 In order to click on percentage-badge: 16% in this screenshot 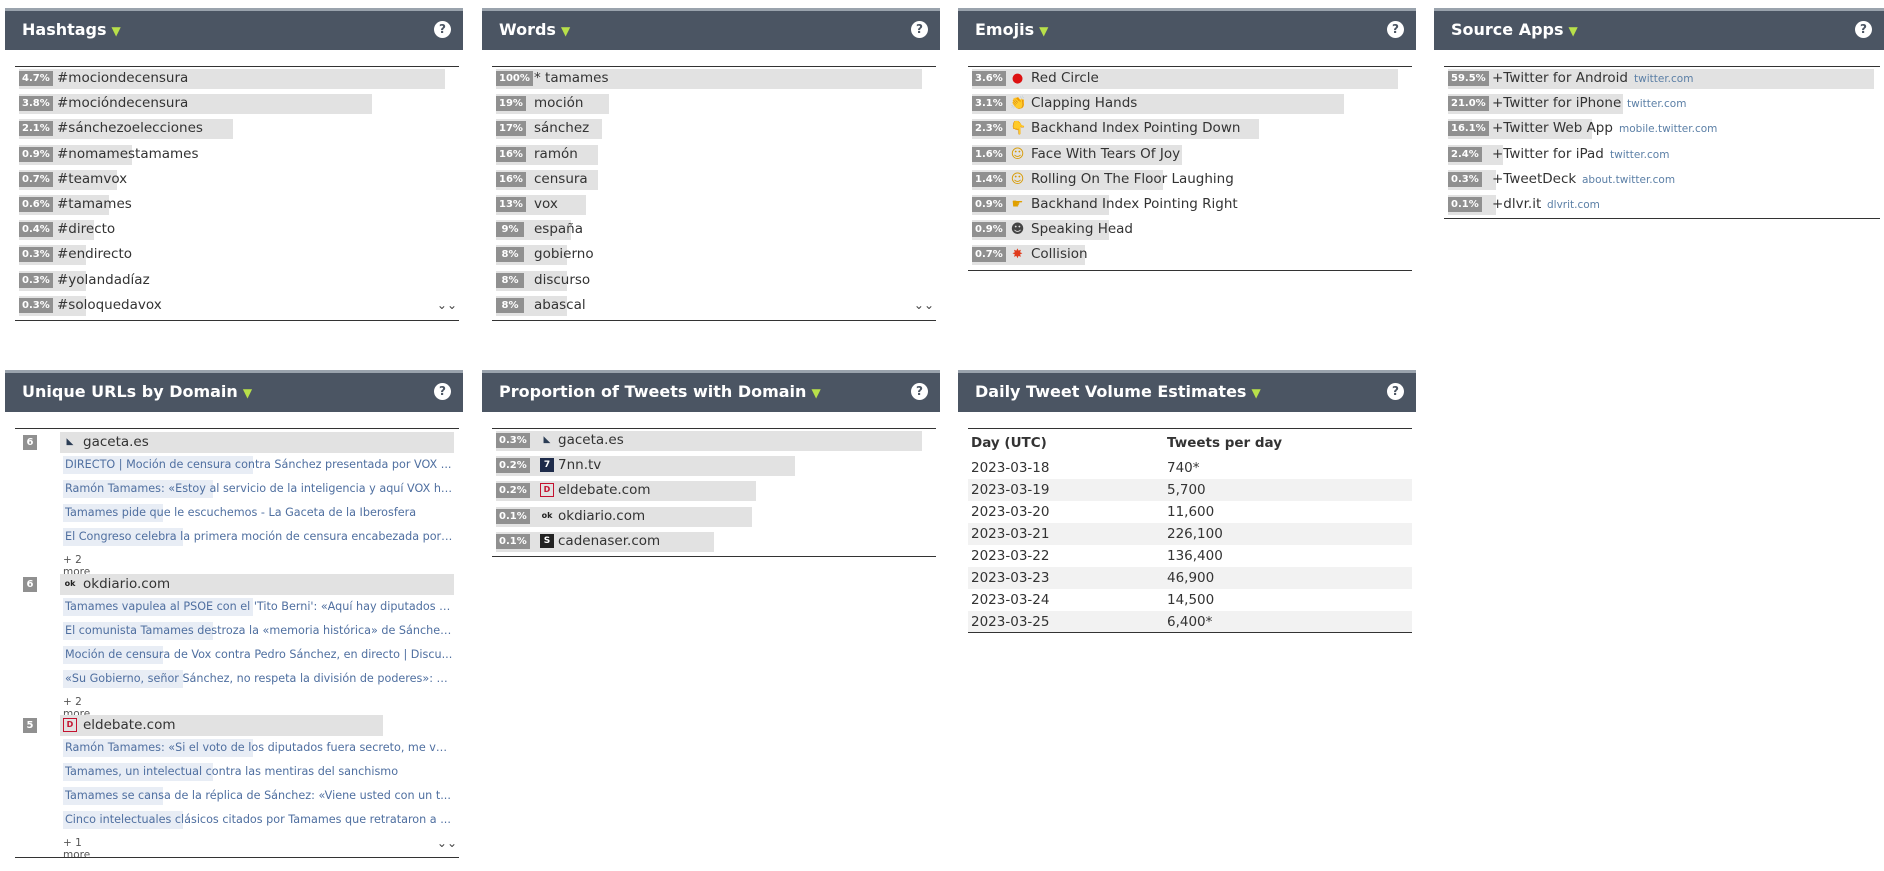, I will do `click(511, 179)`.